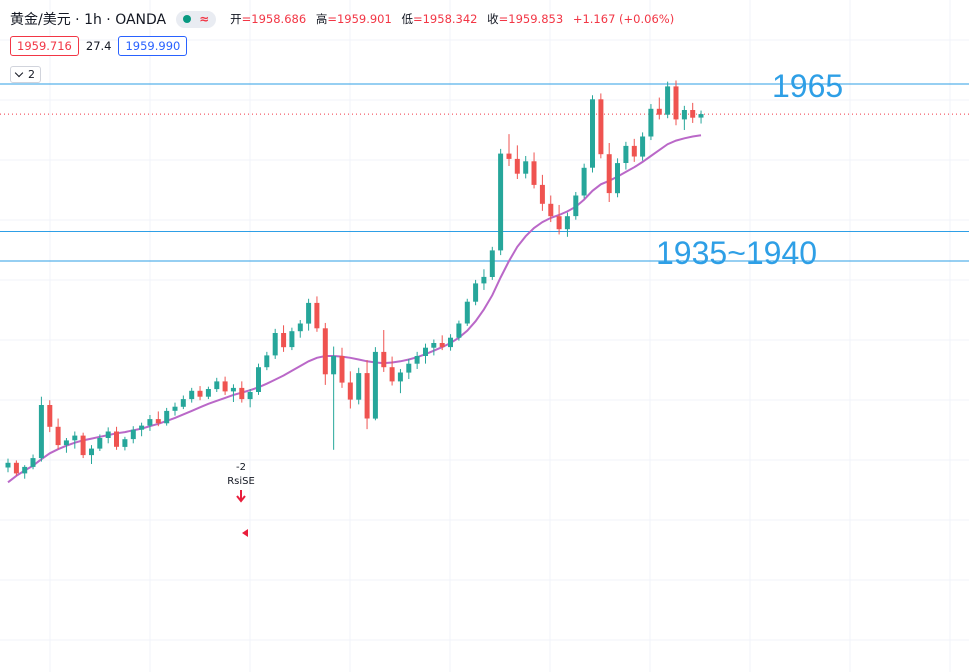 The width and height of the screenshot is (969, 672). Describe the element at coordinates (204, 19) in the screenshot. I see `wave-icon: ≈` at that location.